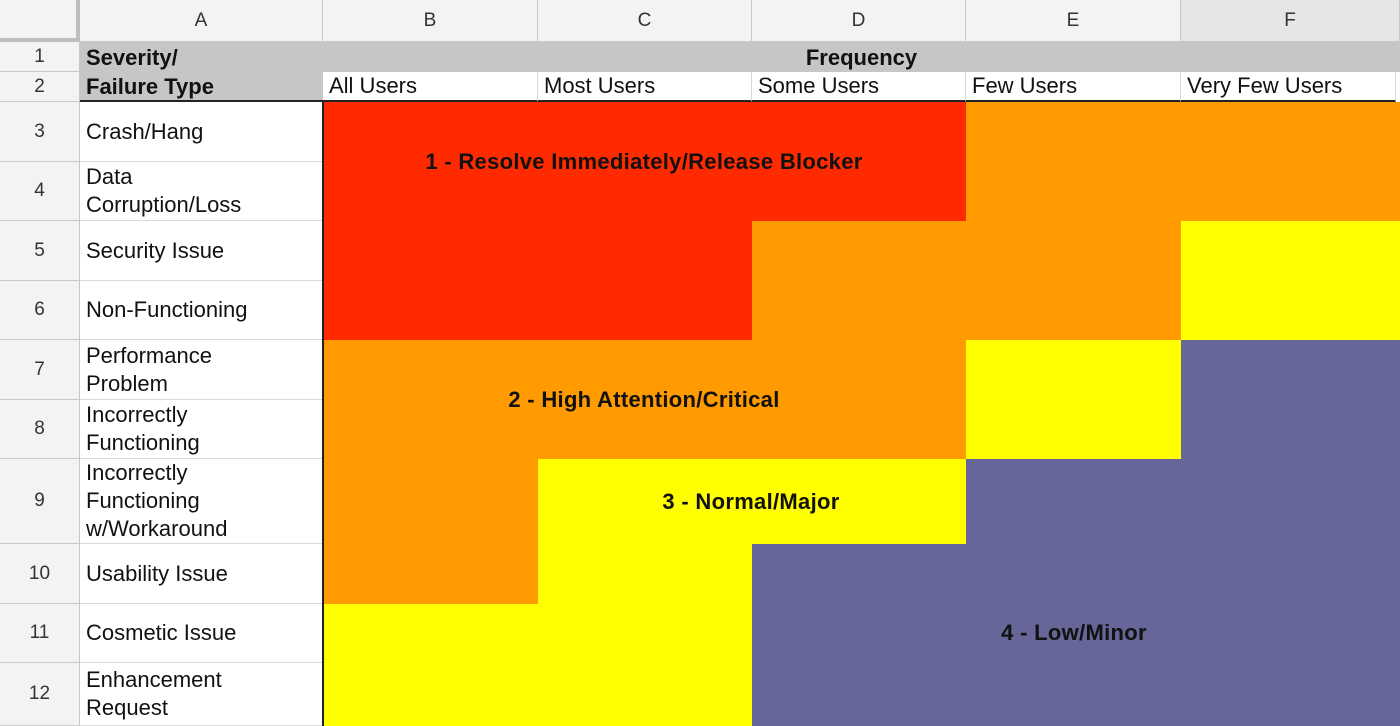  What do you see at coordinates (1290, 501) in the screenshot?
I see `matrix-cell-r9-c6` at bounding box center [1290, 501].